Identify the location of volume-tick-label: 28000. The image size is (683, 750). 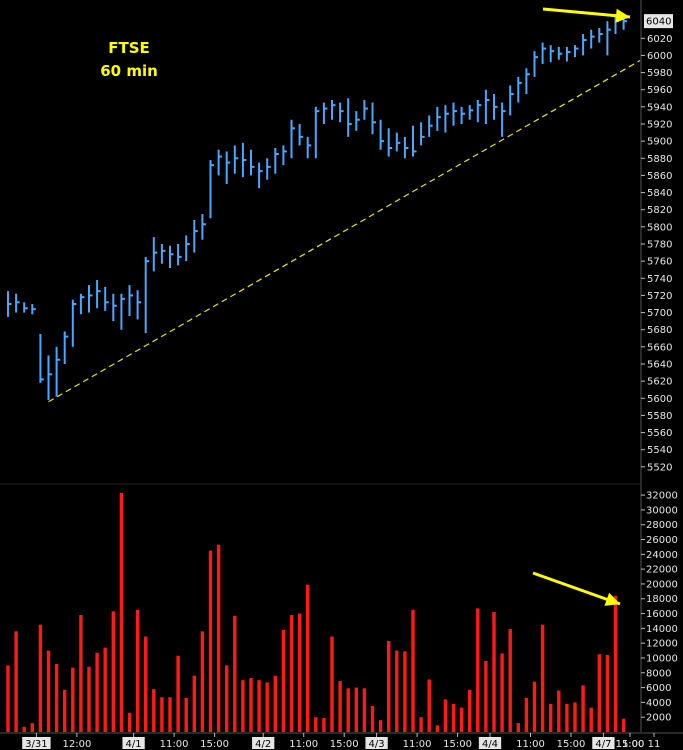
(662, 525).